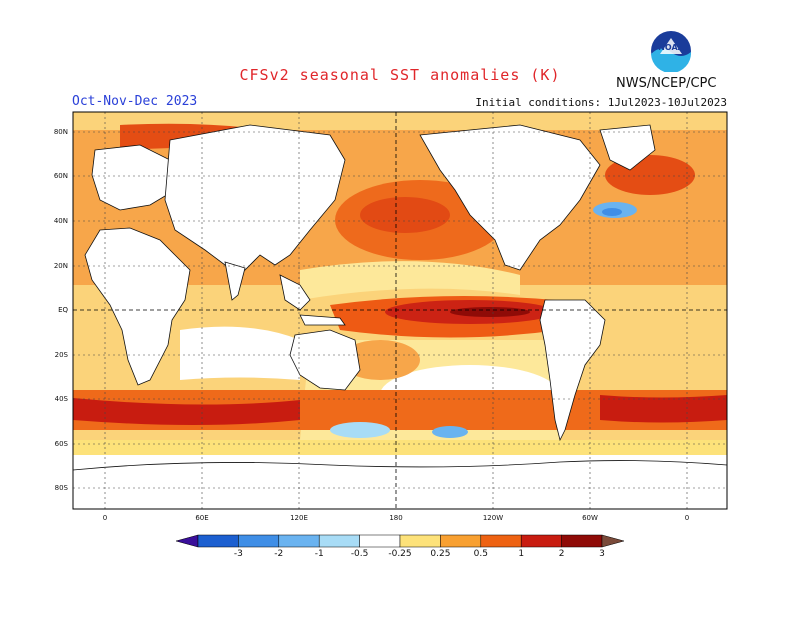 This screenshot has width=800, height=618. I want to click on lon-tick: 120E, so click(299, 518).